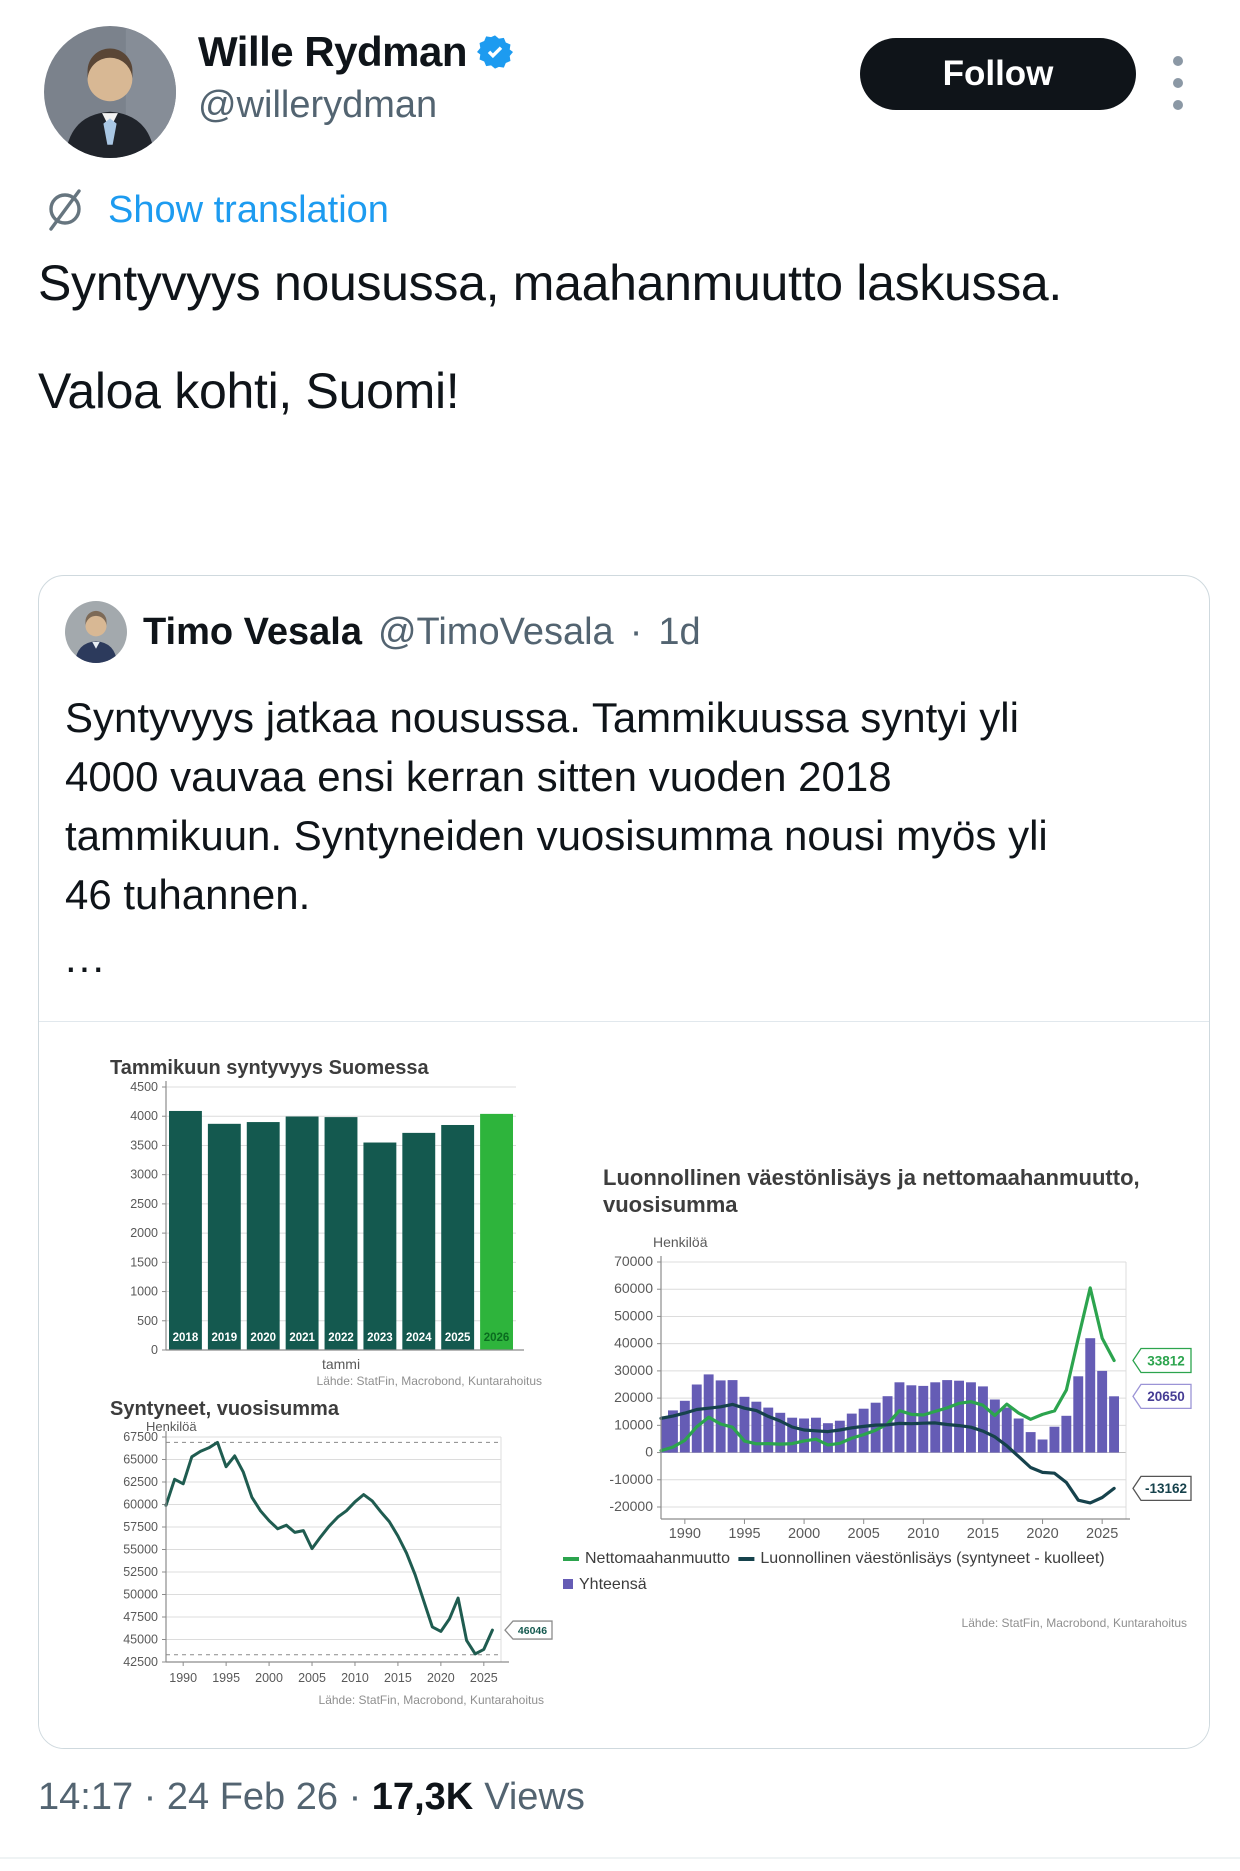  I want to click on follow-button: Follow, so click(998, 74).